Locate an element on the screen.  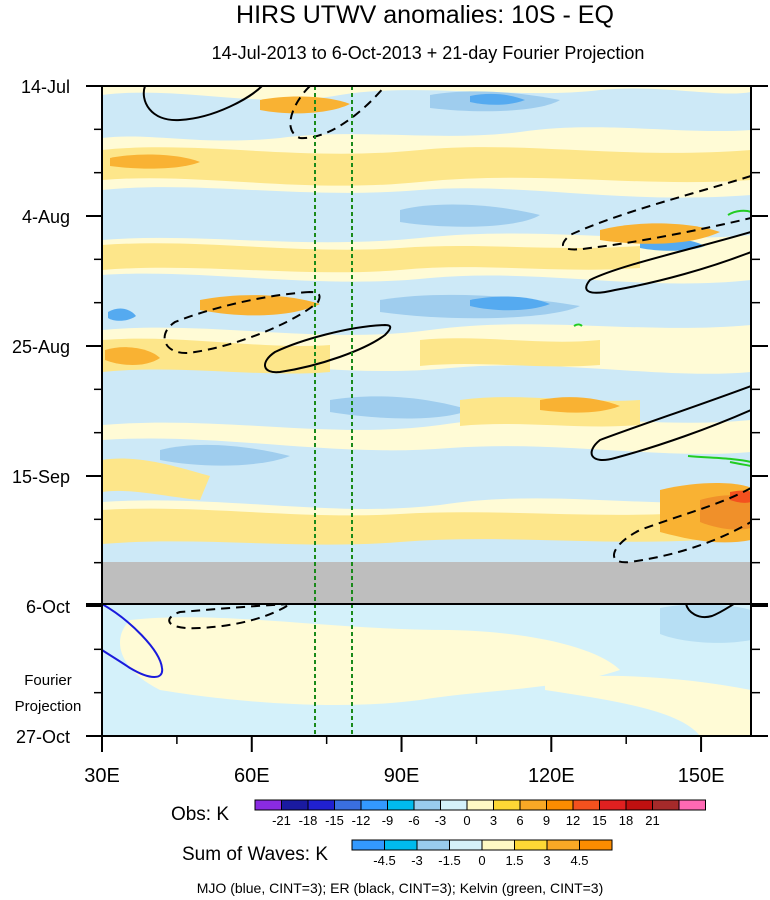
colorbar-level: -1.5 is located at coordinates (449, 860).